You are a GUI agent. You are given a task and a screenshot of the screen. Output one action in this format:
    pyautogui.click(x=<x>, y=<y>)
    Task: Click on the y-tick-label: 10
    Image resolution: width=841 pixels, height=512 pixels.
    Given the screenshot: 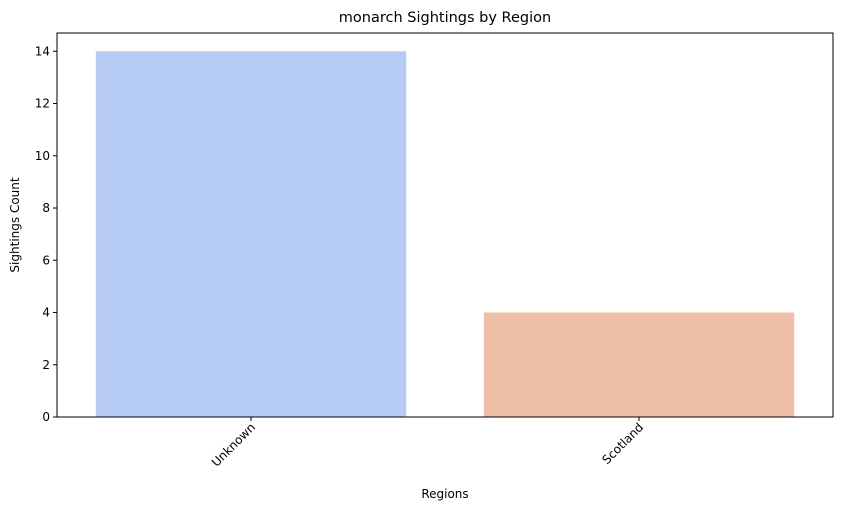 What is the action you would take?
    pyautogui.click(x=42, y=156)
    